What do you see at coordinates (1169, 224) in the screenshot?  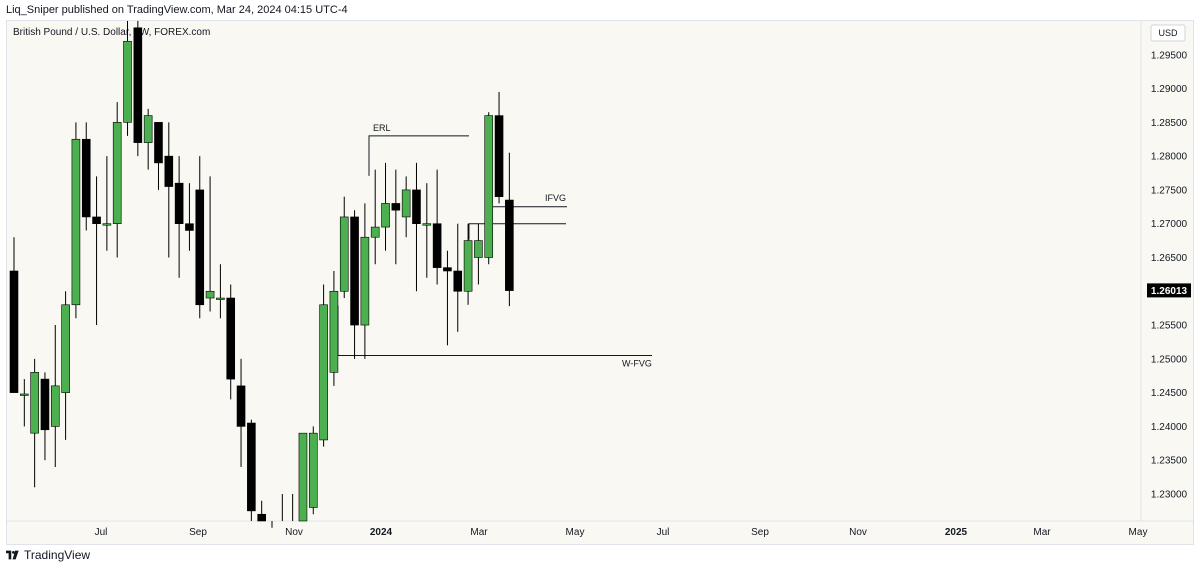 I see `y-tick-label: 1.27000` at bounding box center [1169, 224].